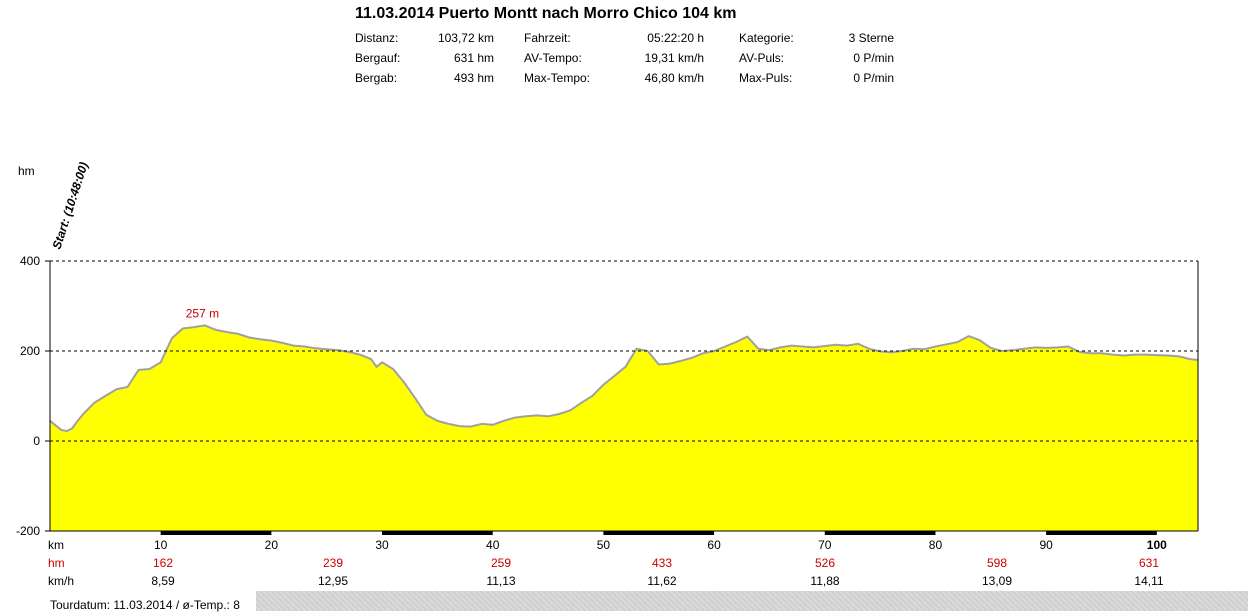  What do you see at coordinates (824, 581) in the screenshot?
I see `table-kmh-value: 11,88` at bounding box center [824, 581].